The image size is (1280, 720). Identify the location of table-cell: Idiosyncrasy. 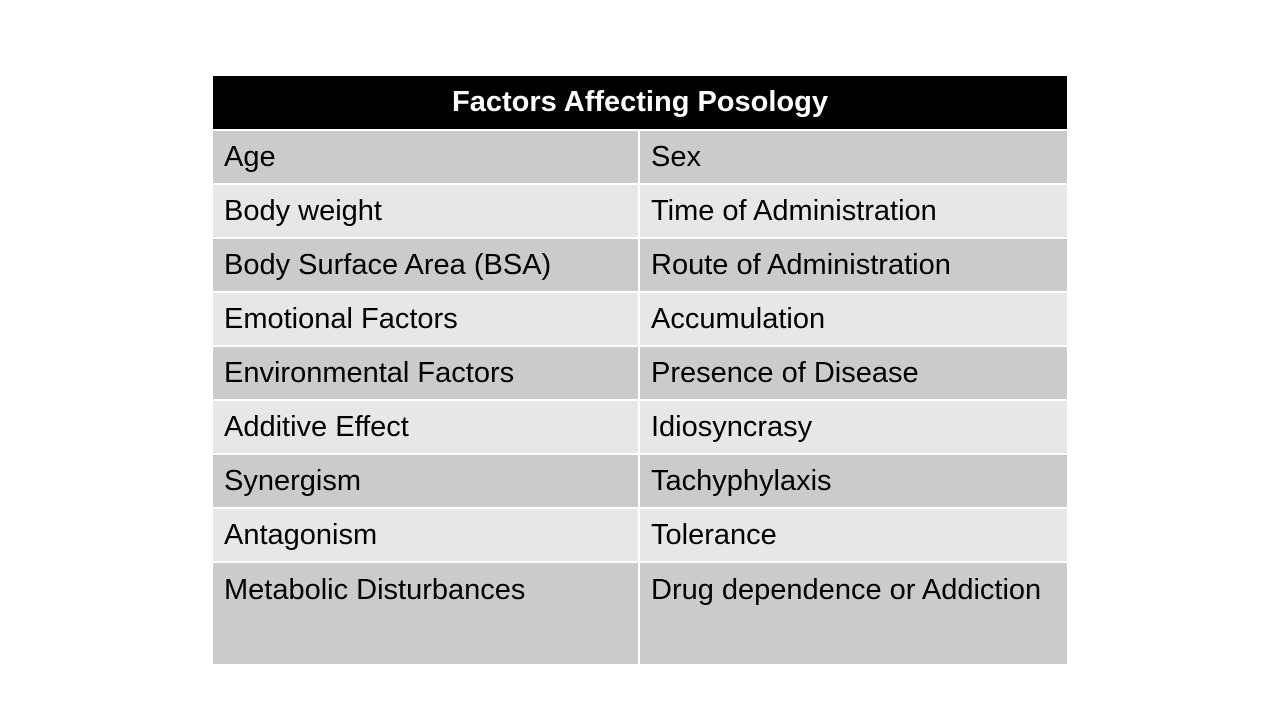
(852, 427).